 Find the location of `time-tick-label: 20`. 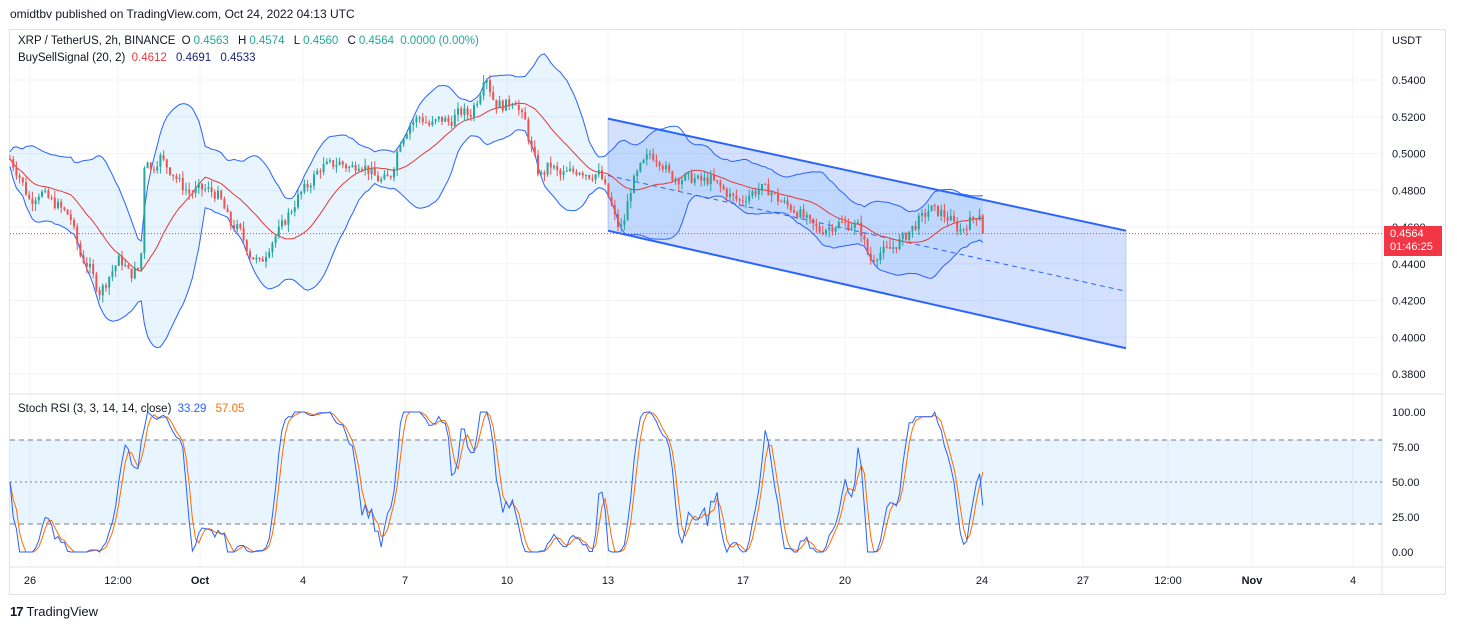

time-tick-label: 20 is located at coordinates (845, 581).